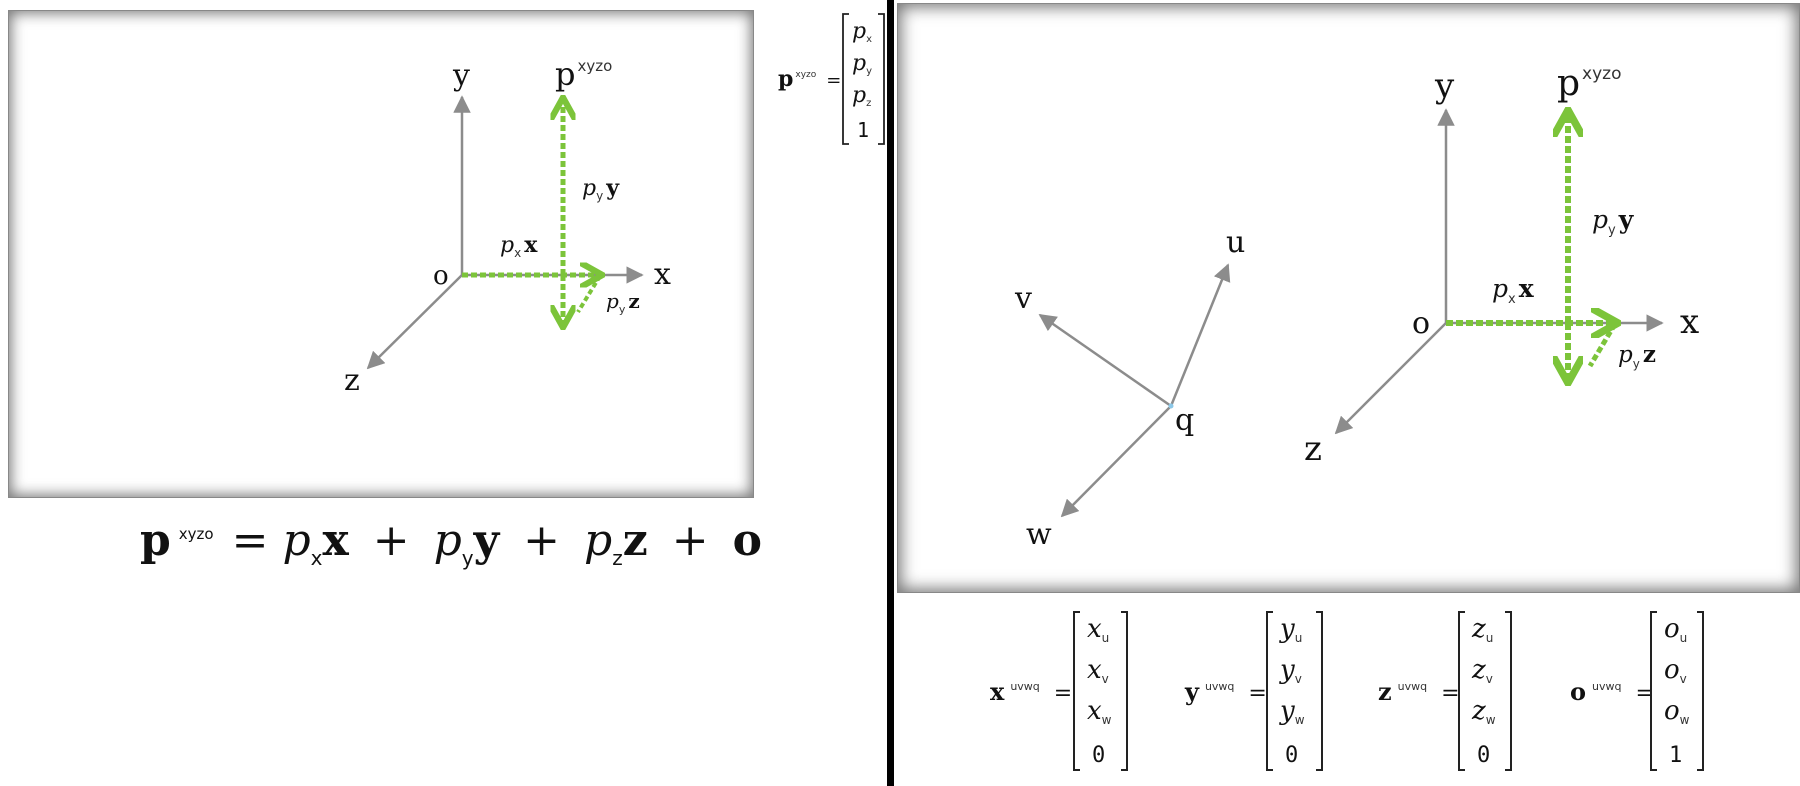 The height and width of the screenshot is (786, 1800). I want to click on matrix-entry: zu, so click(1482, 629).